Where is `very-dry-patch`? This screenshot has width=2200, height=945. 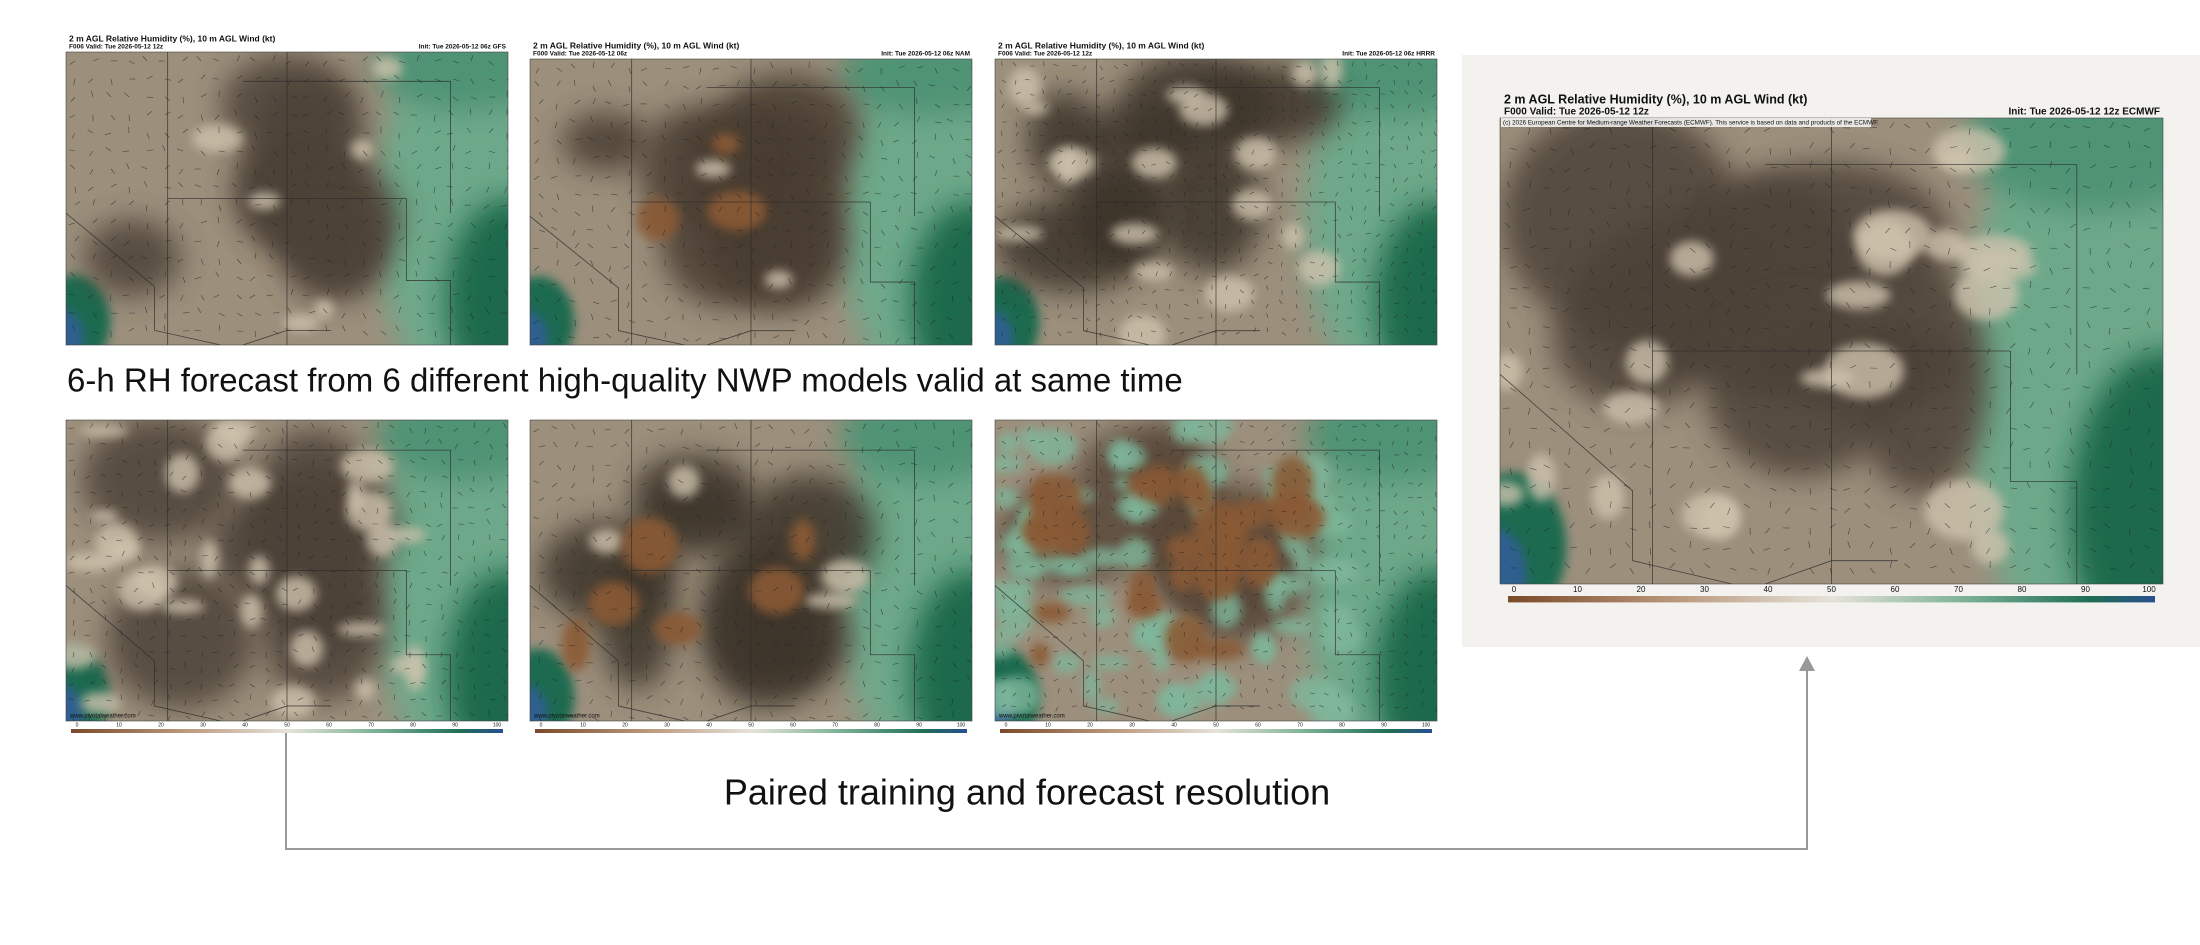
very-dry-patch is located at coordinates (1287, 506).